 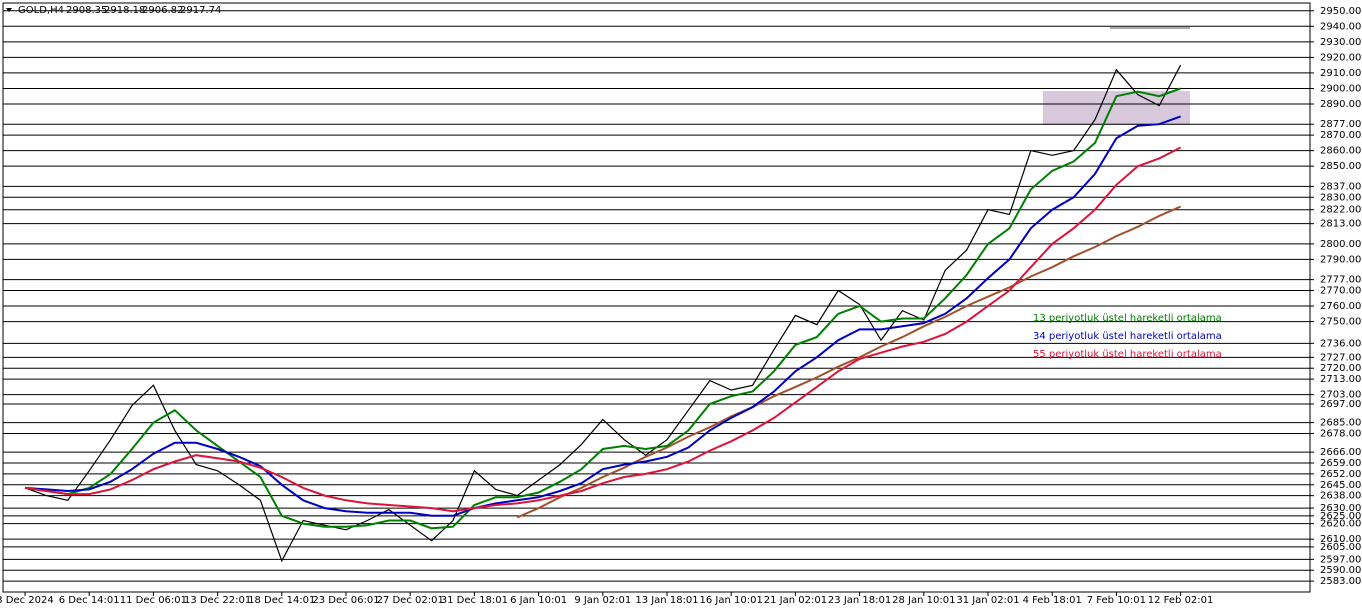 I want to click on y-tick-label: 2697.00, so click(x=1340, y=404).